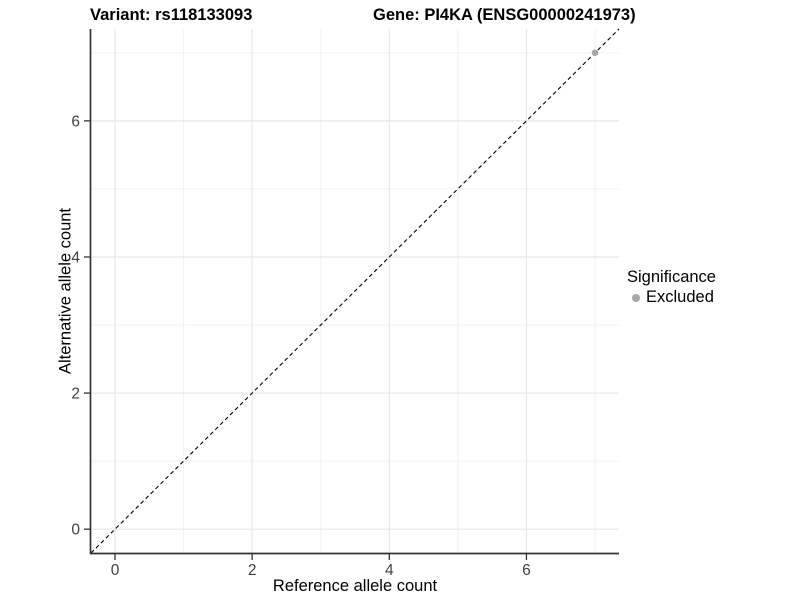 Image resolution: width=800 pixels, height=600 pixels. What do you see at coordinates (671, 277) in the screenshot?
I see `legend-title: Significance` at bounding box center [671, 277].